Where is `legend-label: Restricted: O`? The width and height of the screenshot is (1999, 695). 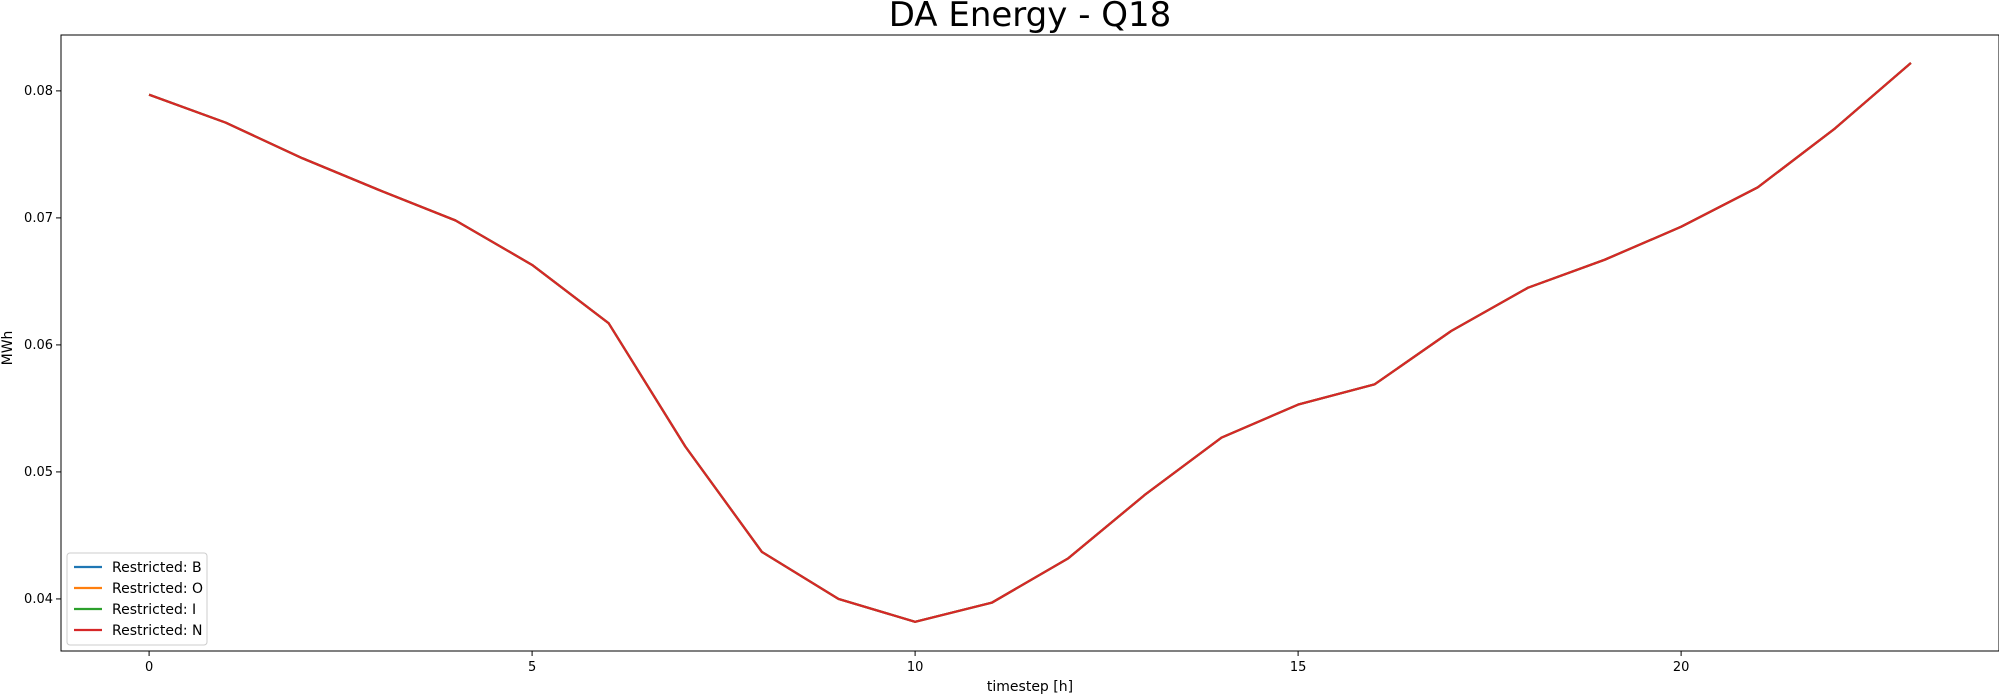
legend-label: Restricted: O is located at coordinates (157, 589).